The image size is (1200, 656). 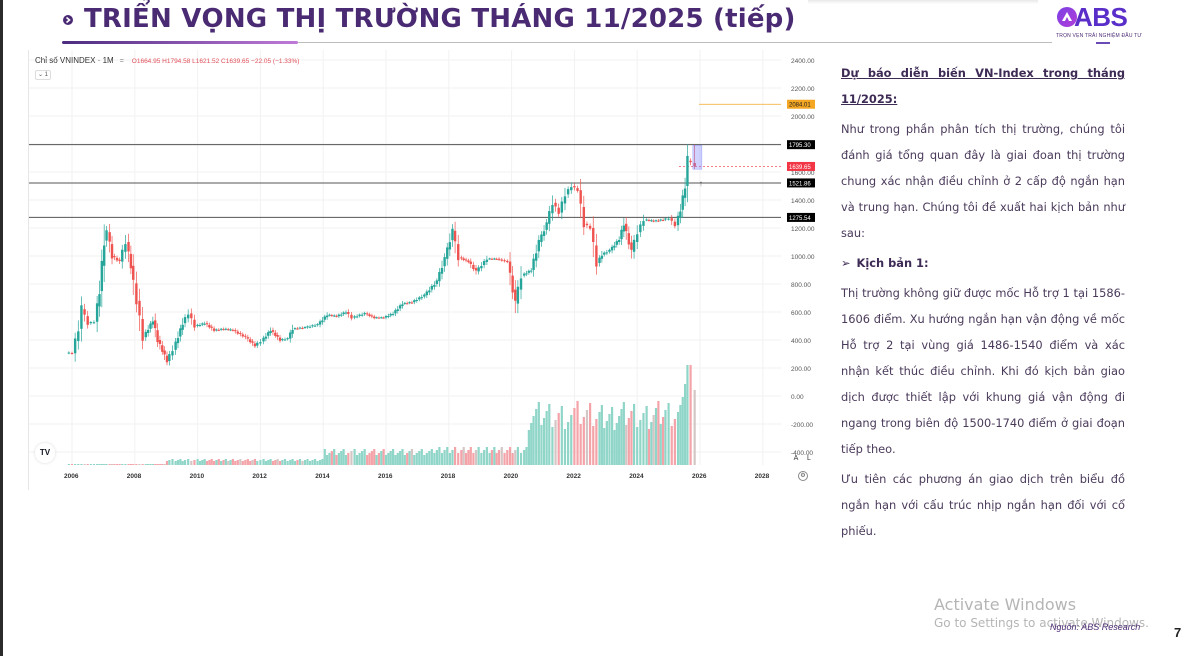 What do you see at coordinates (699, 476) in the screenshot?
I see `svg-text: 2026` at bounding box center [699, 476].